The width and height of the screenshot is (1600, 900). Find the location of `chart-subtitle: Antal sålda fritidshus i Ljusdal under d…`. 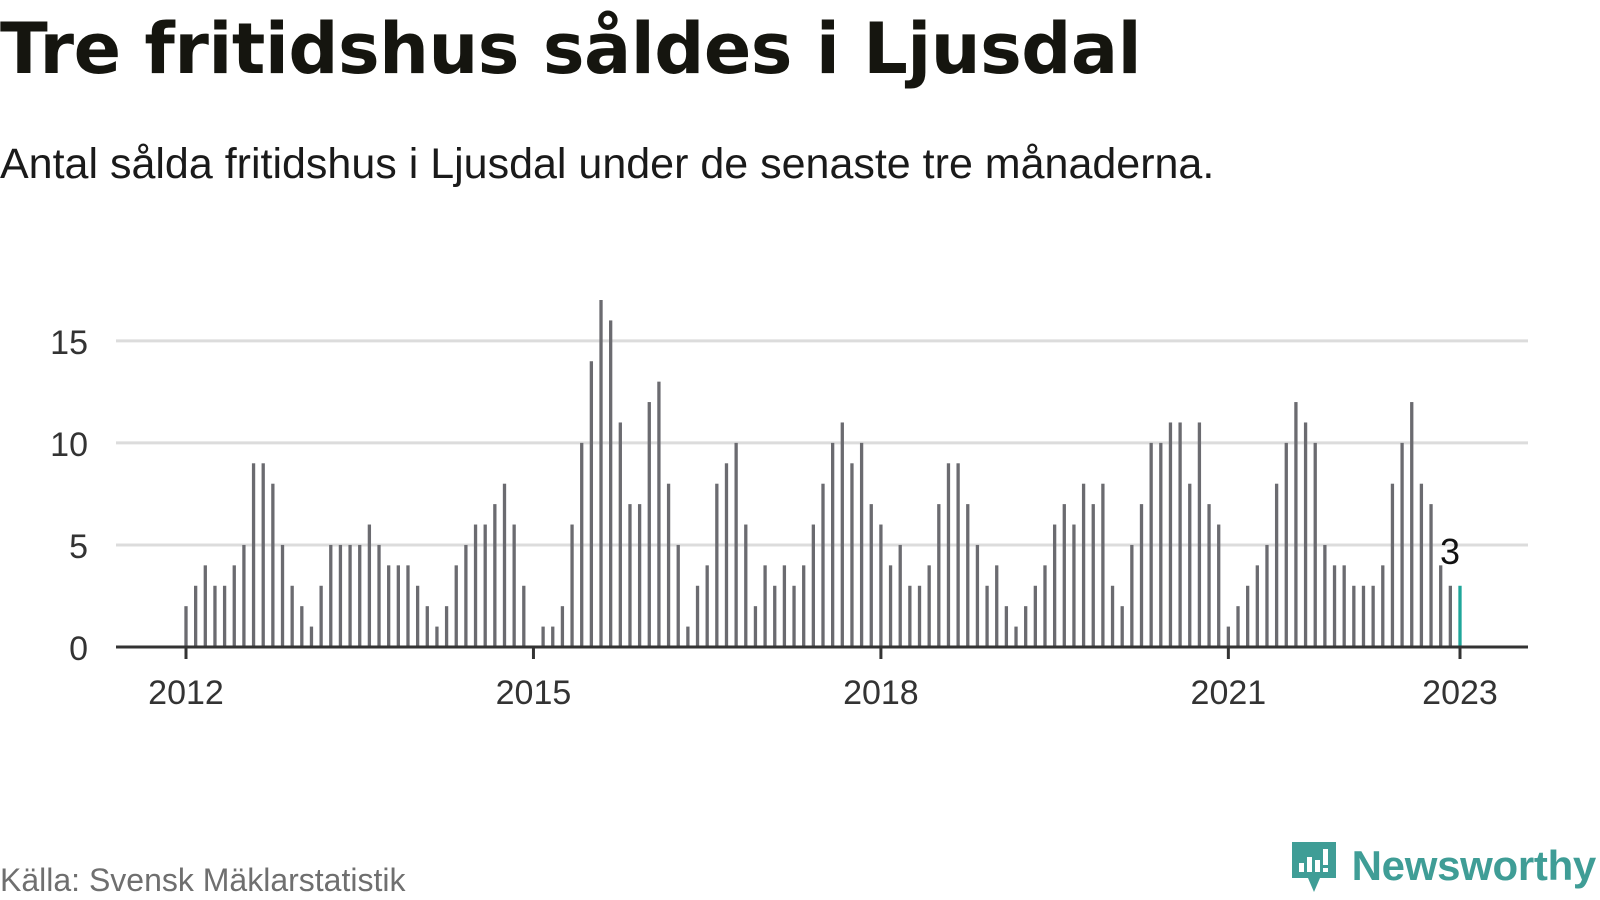

chart-subtitle: Antal sålda fritidshus i Ljusdal under d… is located at coordinates (607, 164).